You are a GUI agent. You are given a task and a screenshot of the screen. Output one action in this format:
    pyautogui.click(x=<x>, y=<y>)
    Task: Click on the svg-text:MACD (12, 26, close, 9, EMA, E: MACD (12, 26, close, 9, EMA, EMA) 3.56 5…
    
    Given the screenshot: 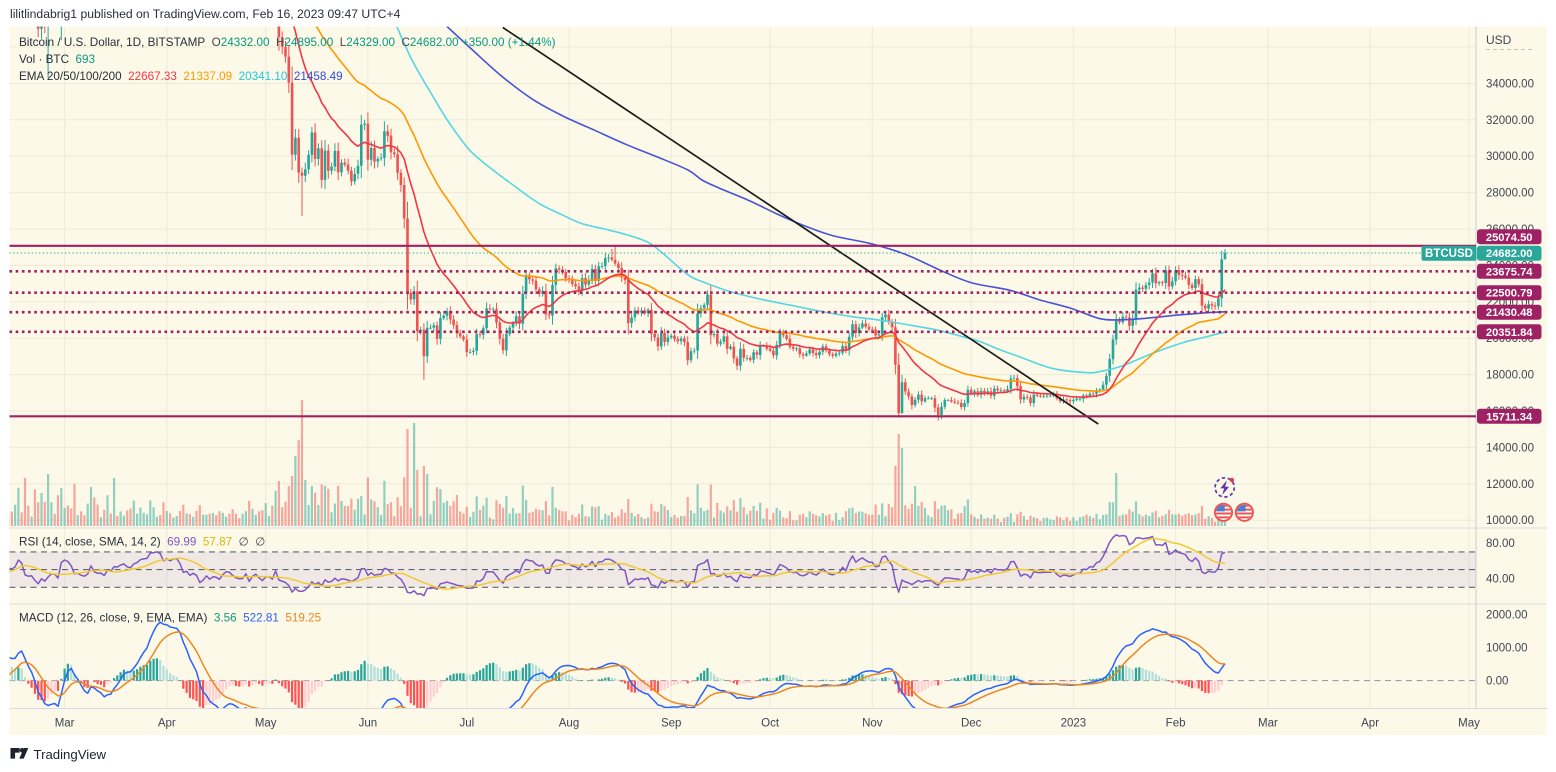 What is the action you would take?
    pyautogui.click(x=170, y=618)
    